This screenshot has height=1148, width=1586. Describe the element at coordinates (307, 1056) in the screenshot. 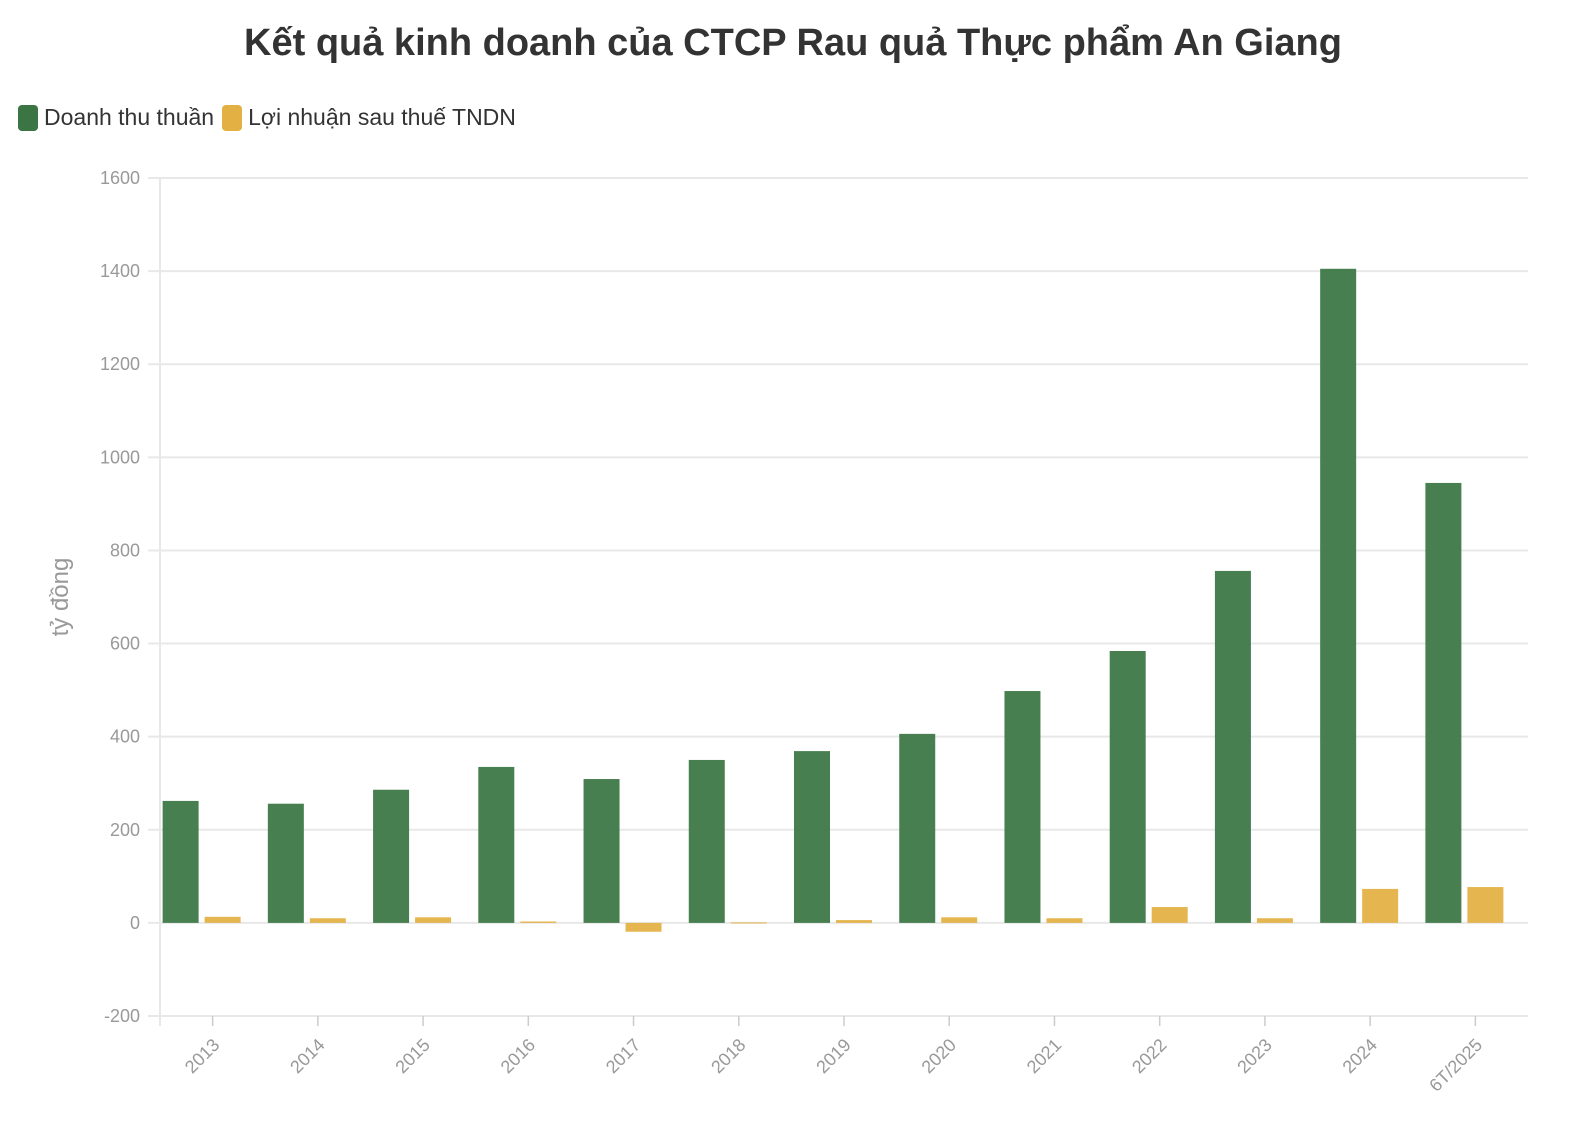

I see `x-tick-label: 2014` at that location.